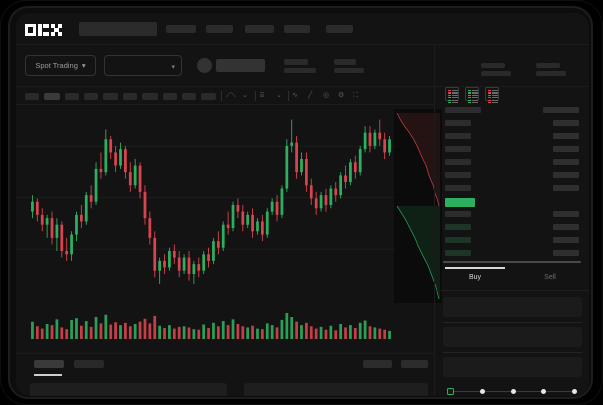 The height and width of the screenshot is (405, 603). I want to click on stat-change, so click(345, 62).